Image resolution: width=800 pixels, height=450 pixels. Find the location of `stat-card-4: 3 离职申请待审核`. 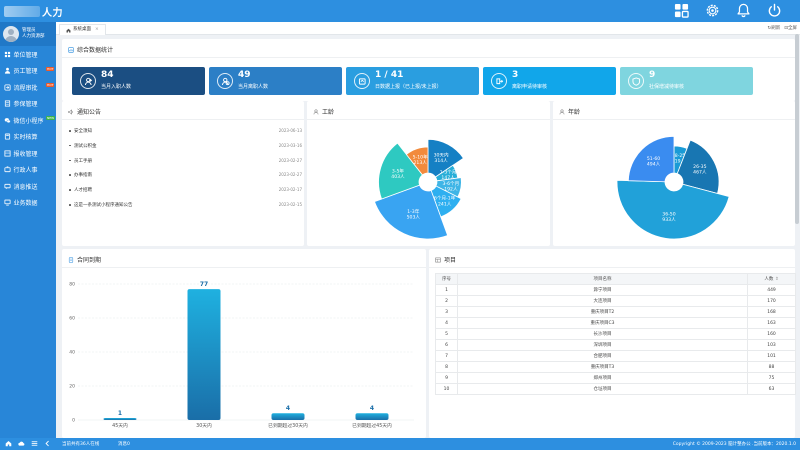

stat-card-4: 3 离职申请待审核 is located at coordinates (549, 81).